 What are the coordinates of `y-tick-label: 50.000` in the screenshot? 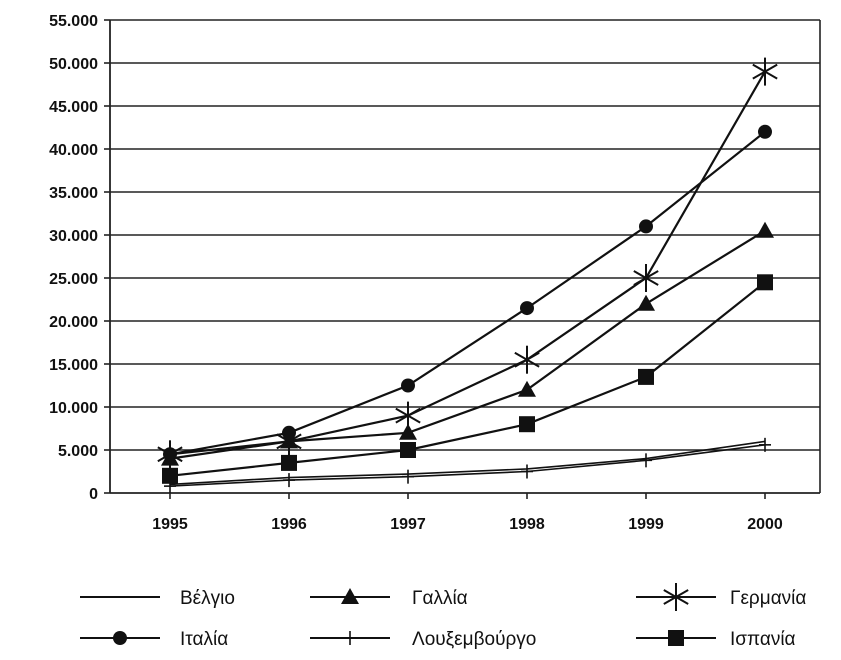 It's located at (73, 64).